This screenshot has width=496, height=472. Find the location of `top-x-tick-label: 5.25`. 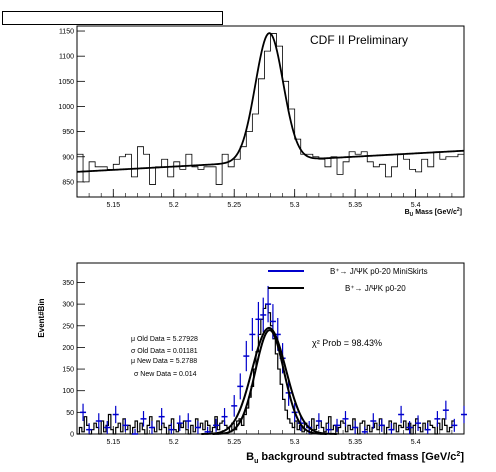

top-x-tick-label: 5.25 is located at coordinates (234, 205).